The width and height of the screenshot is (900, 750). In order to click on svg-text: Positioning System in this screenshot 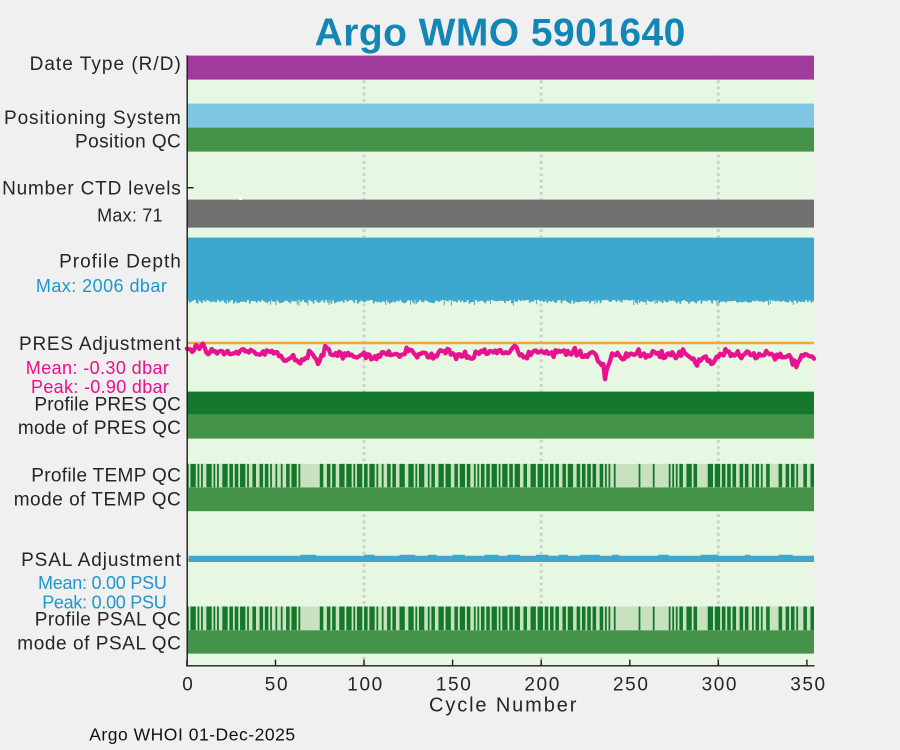, I will do `click(93, 118)`.